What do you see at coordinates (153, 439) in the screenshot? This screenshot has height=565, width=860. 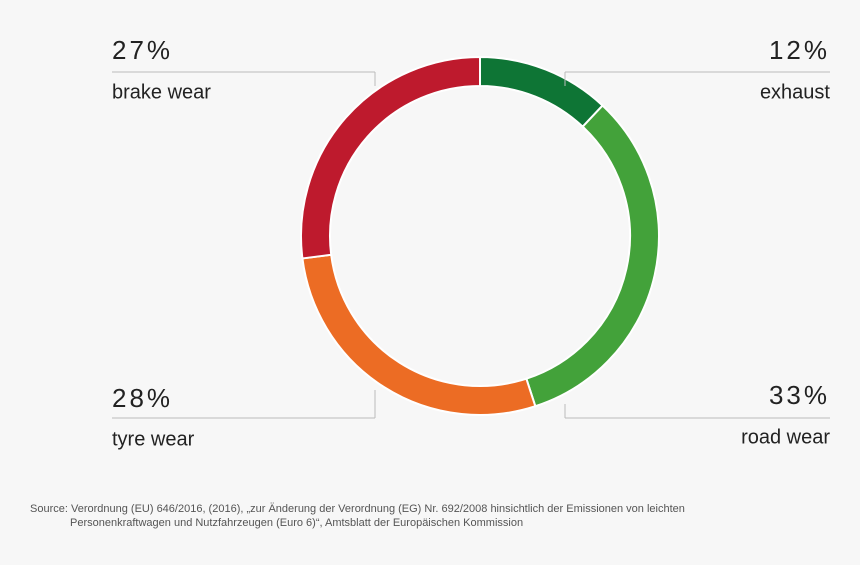 I see `category-label: tyre wear` at bounding box center [153, 439].